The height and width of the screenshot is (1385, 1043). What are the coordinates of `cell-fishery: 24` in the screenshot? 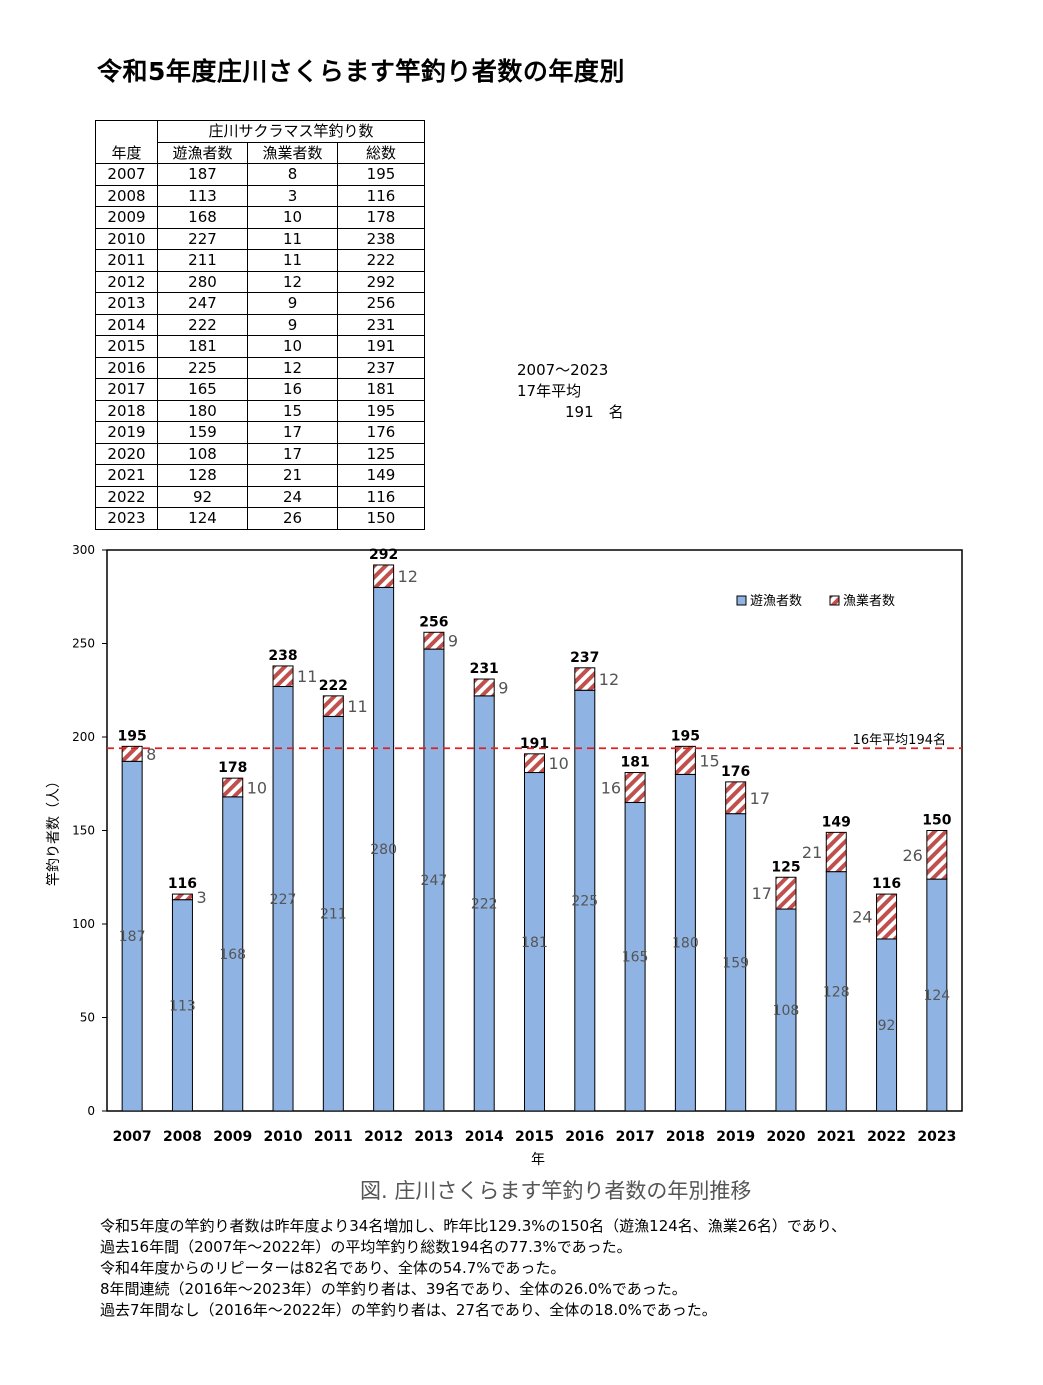 It's located at (292, 496).